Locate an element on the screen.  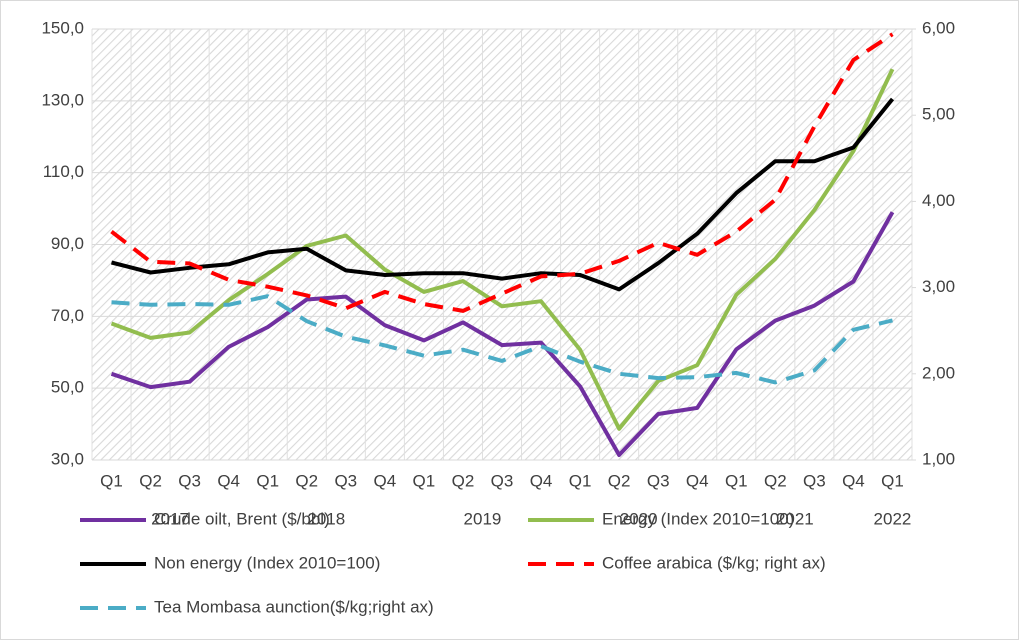
y2-tick-label: 2,00 is located at coordinates (938, 372).